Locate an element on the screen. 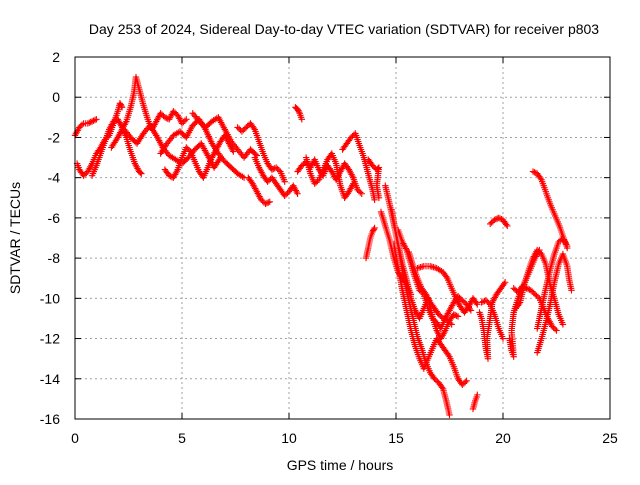 This screenshot has height=485, width=640. y-tick-label: -12 is located at coordinates (50, 339).